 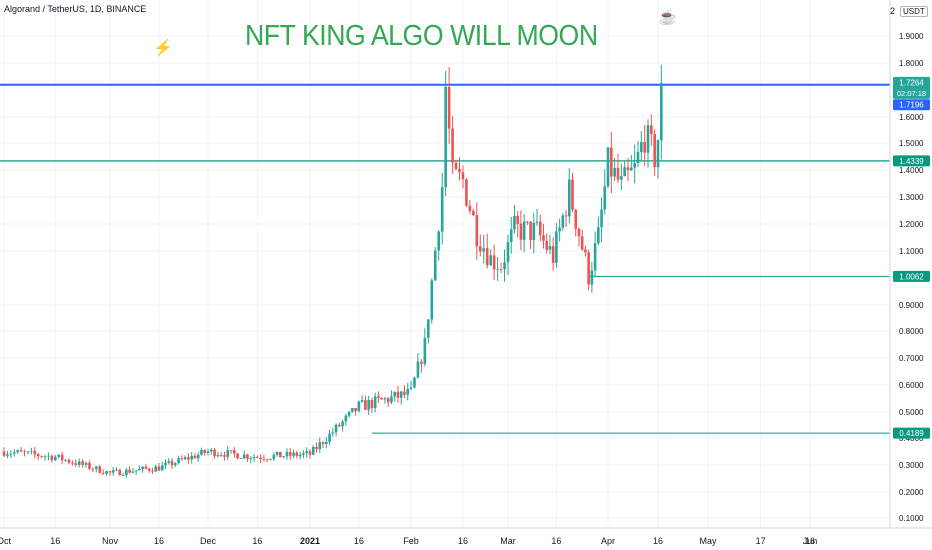 I want to click on price-label-countdown: 02:07:18, so click(x=911, y=93).